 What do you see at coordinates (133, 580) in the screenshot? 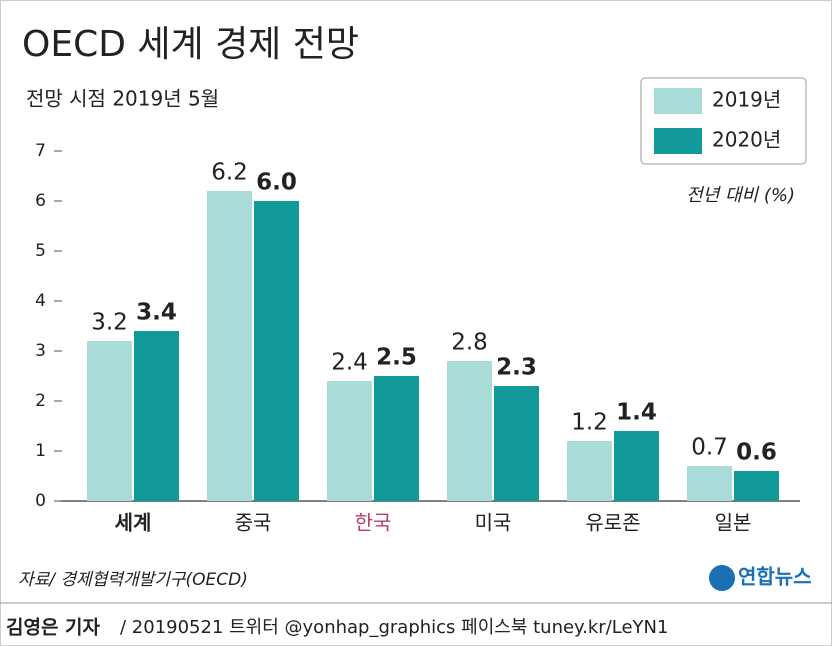
I see `source: 자료/ 경제협력개발기구(OECD)` at bounding box center [133, 580].